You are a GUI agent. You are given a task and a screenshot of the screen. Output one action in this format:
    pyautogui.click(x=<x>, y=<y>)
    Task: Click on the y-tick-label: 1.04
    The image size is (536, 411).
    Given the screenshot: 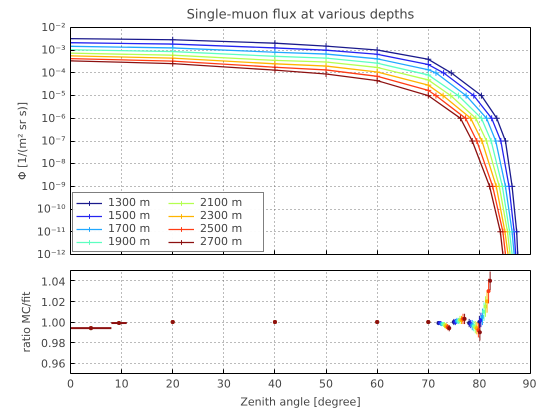 What is the action you would take?
    pyautogui.click(x=53, y=281)
    